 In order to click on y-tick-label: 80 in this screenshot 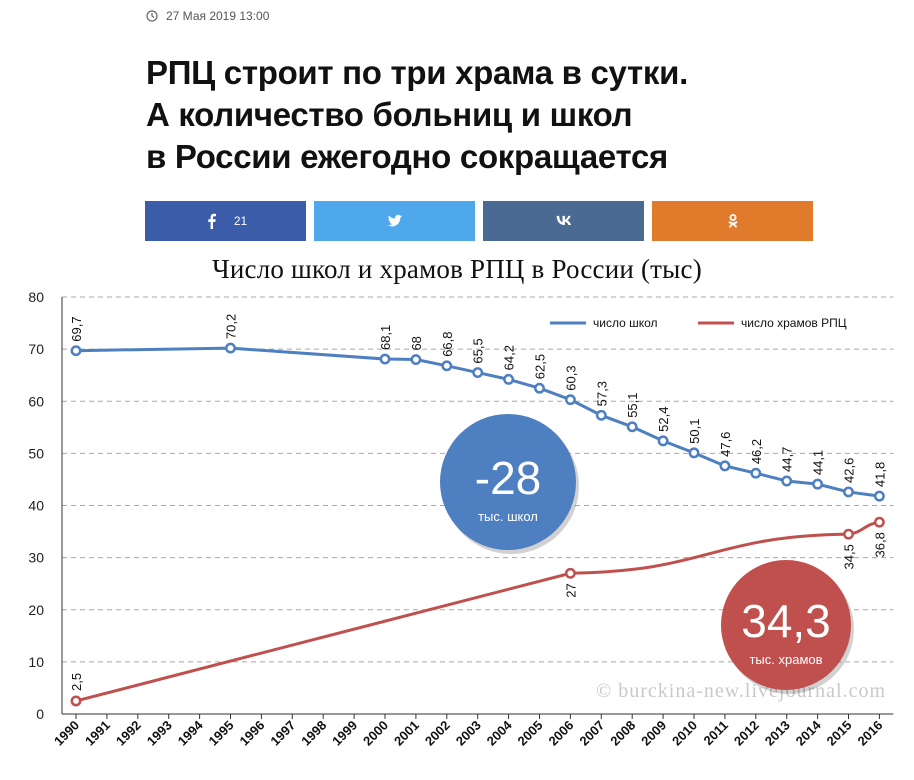, I will do `click(36, 297)`.